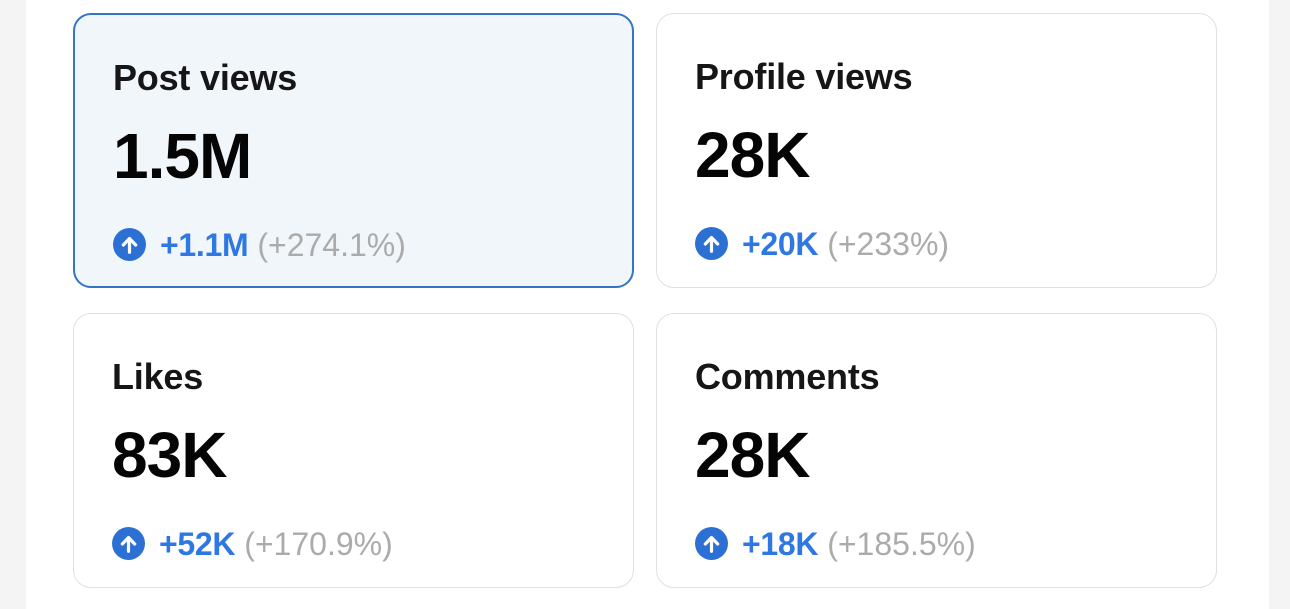  I want to click on stat-card-change-row: +52K (+170.9%), so click(353, 543).